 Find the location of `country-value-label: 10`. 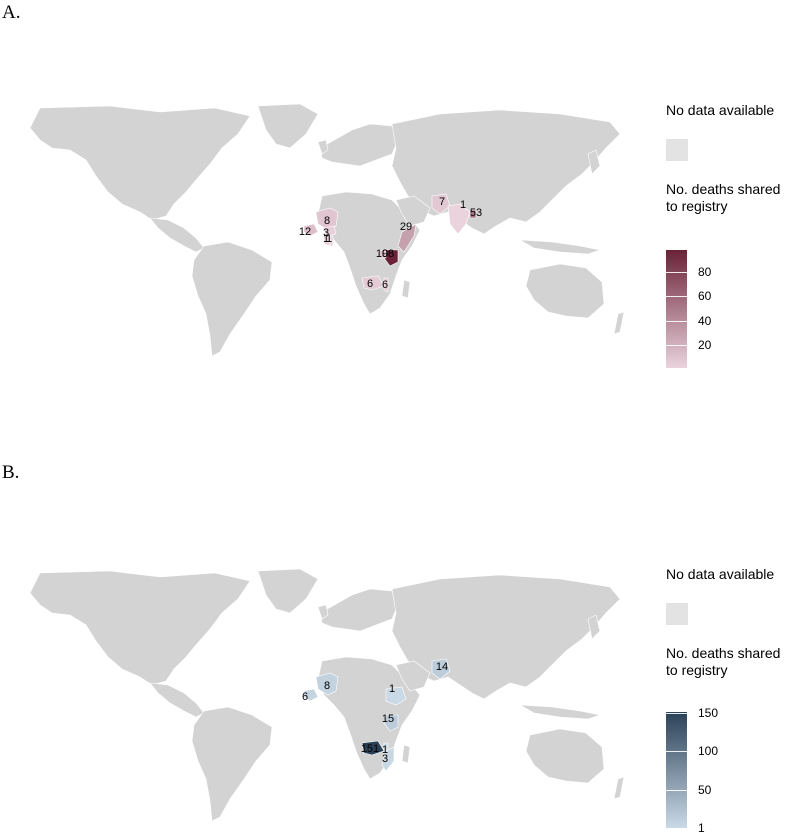

country-value-label: 10 is located at coordinates (382, 254).